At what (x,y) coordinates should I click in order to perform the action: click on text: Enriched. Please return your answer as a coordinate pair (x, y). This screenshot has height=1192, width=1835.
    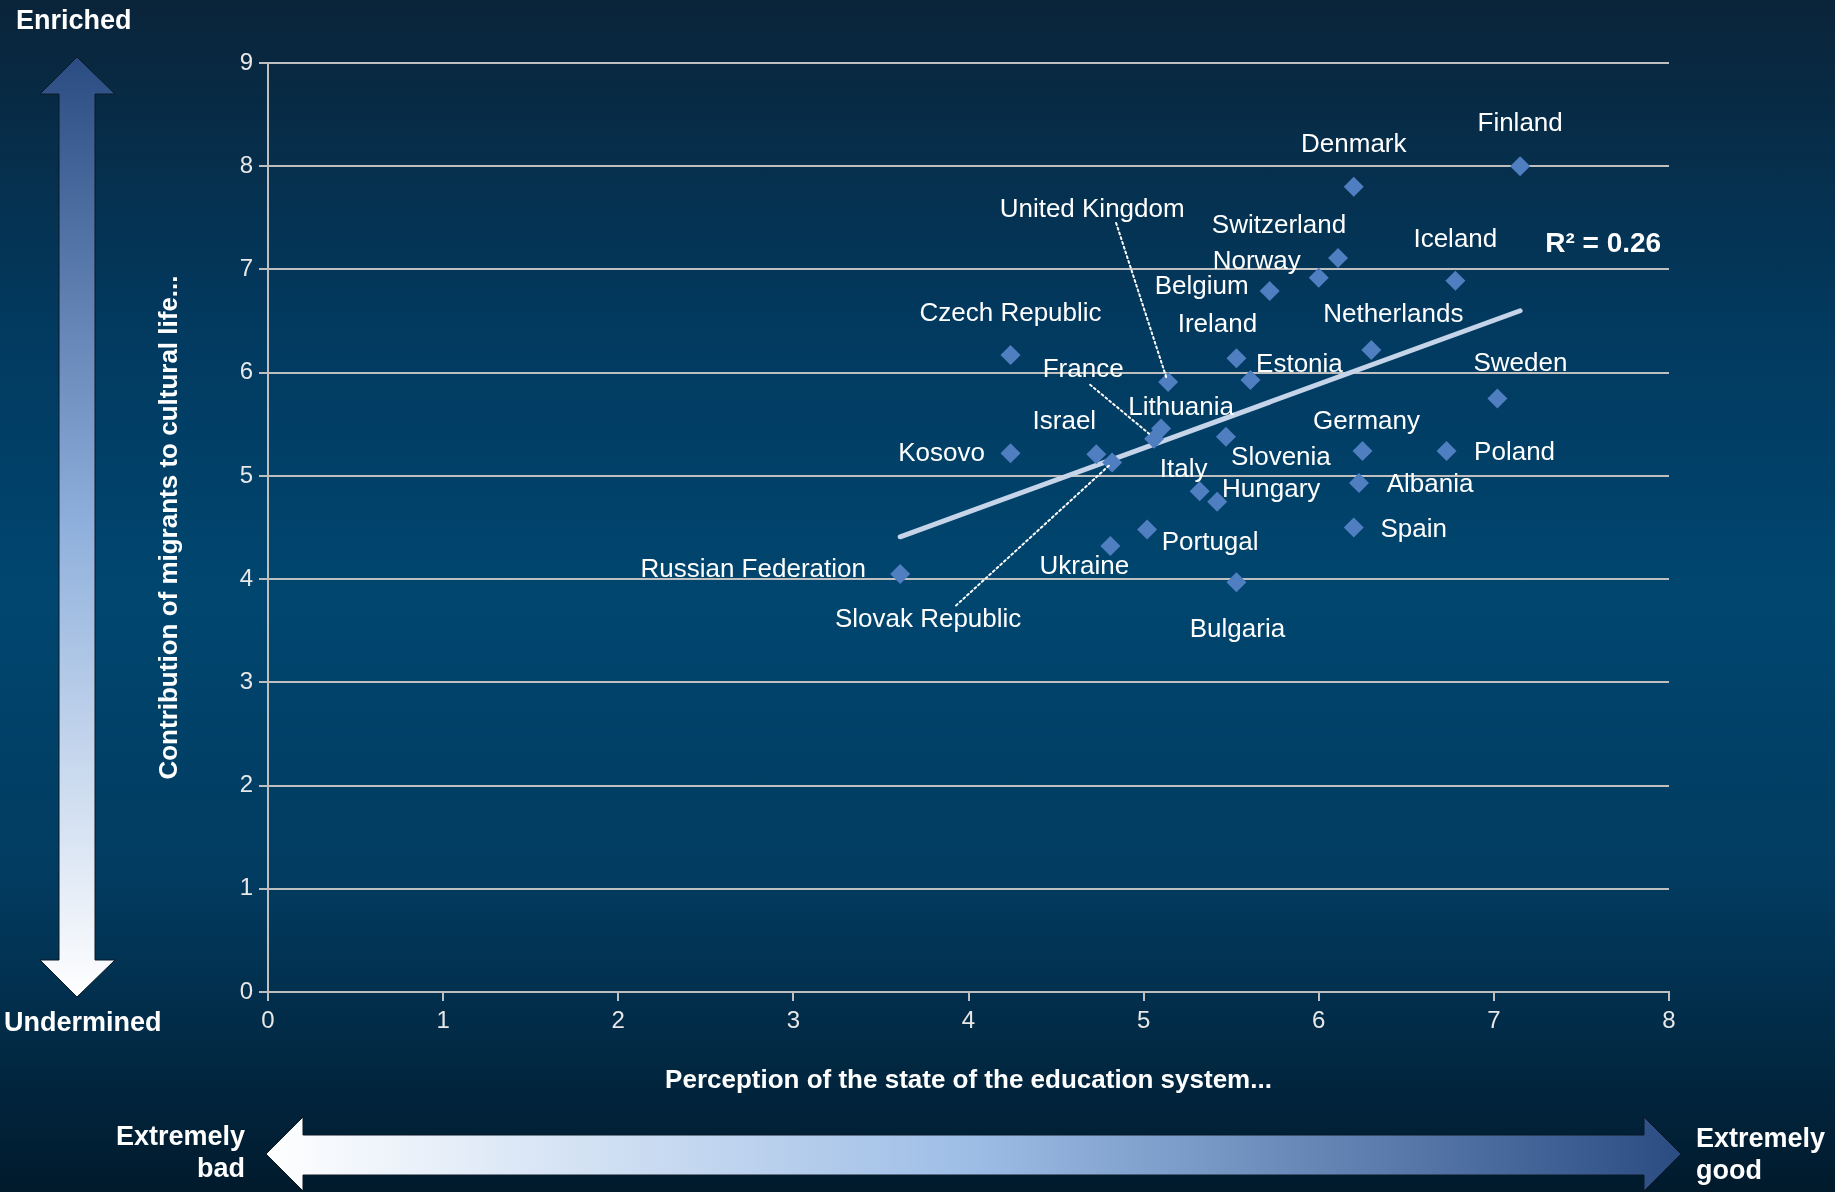
    Looking at the image, I should click on (74, 20).